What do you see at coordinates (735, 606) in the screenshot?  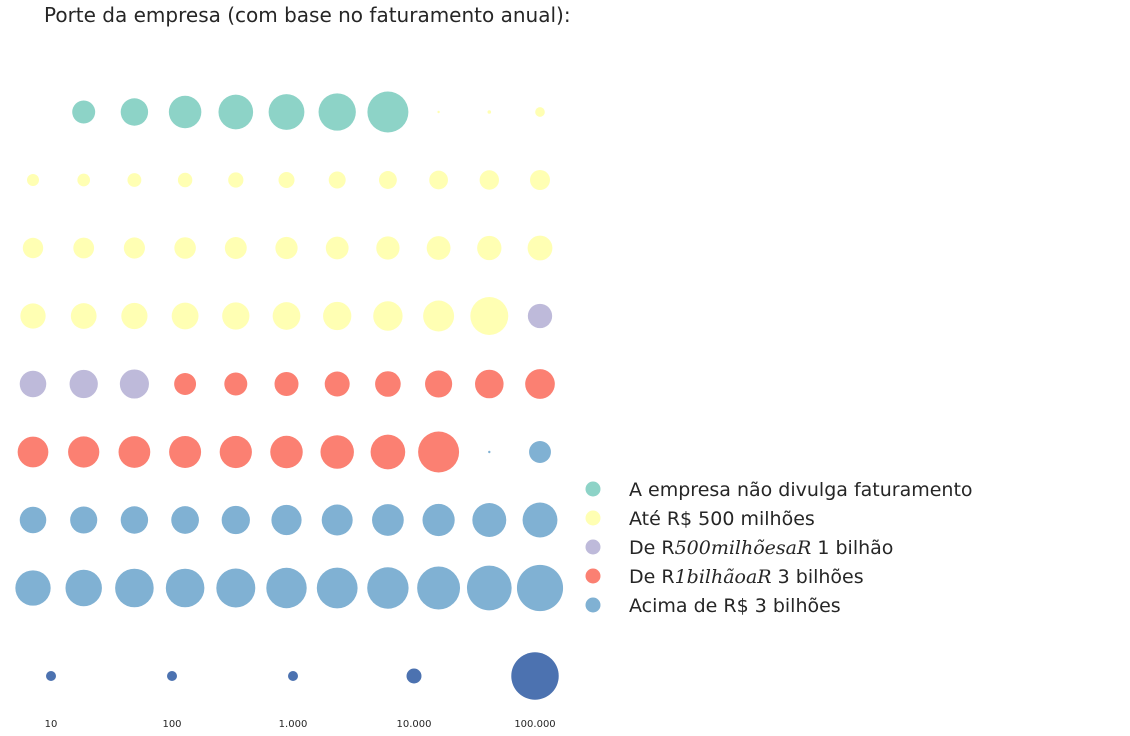 I see `legend-label-acima3: Acima de R$ 3 bilhões` at bounding box center [735, 606].